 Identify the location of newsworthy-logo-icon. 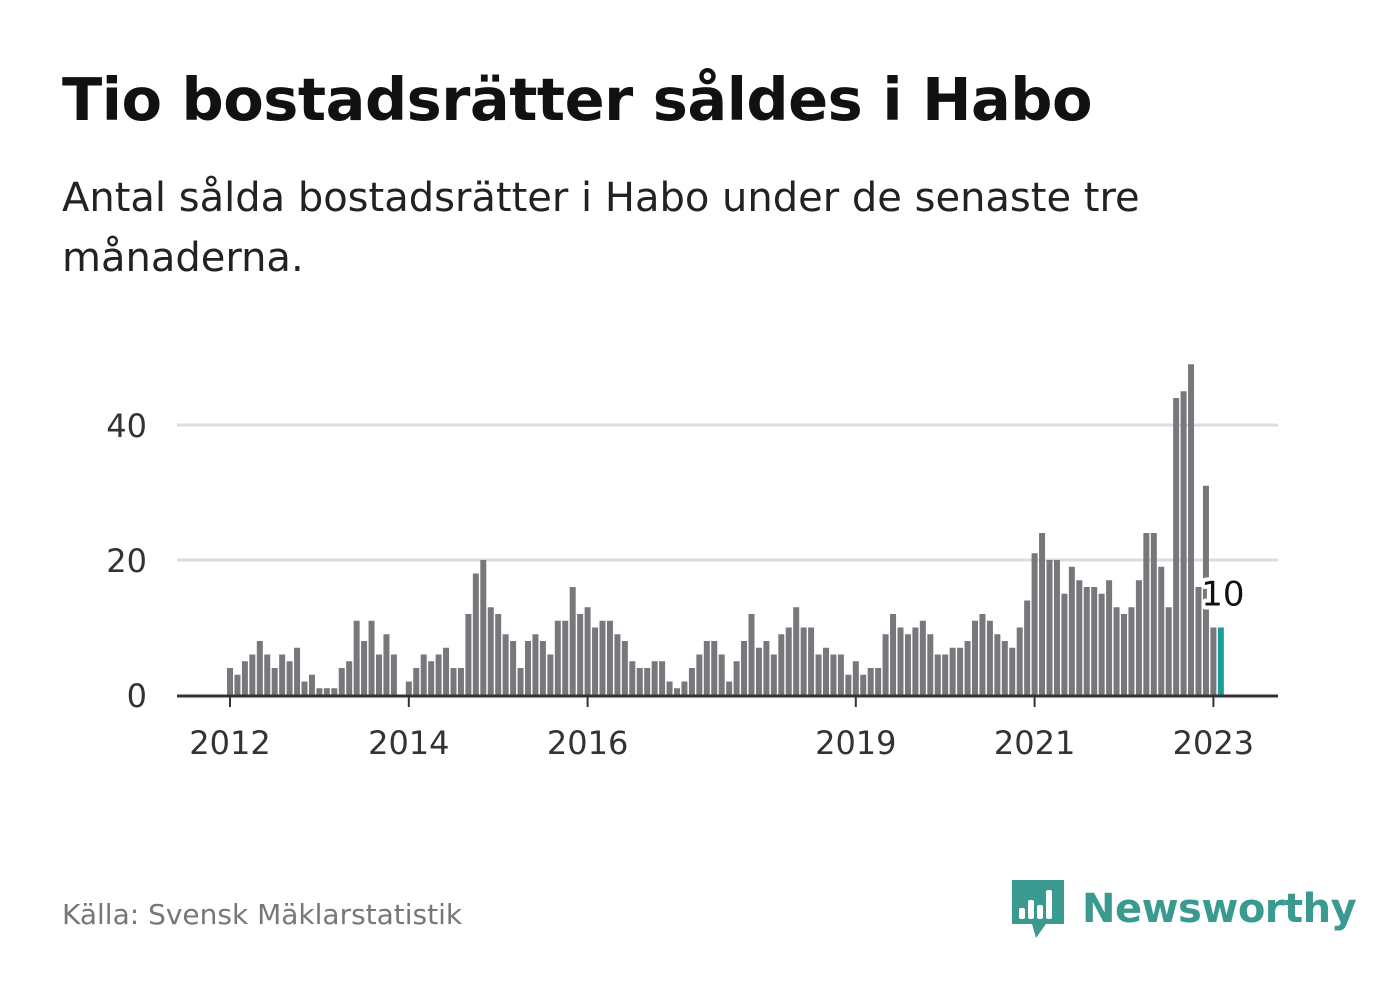
(1038, 909).